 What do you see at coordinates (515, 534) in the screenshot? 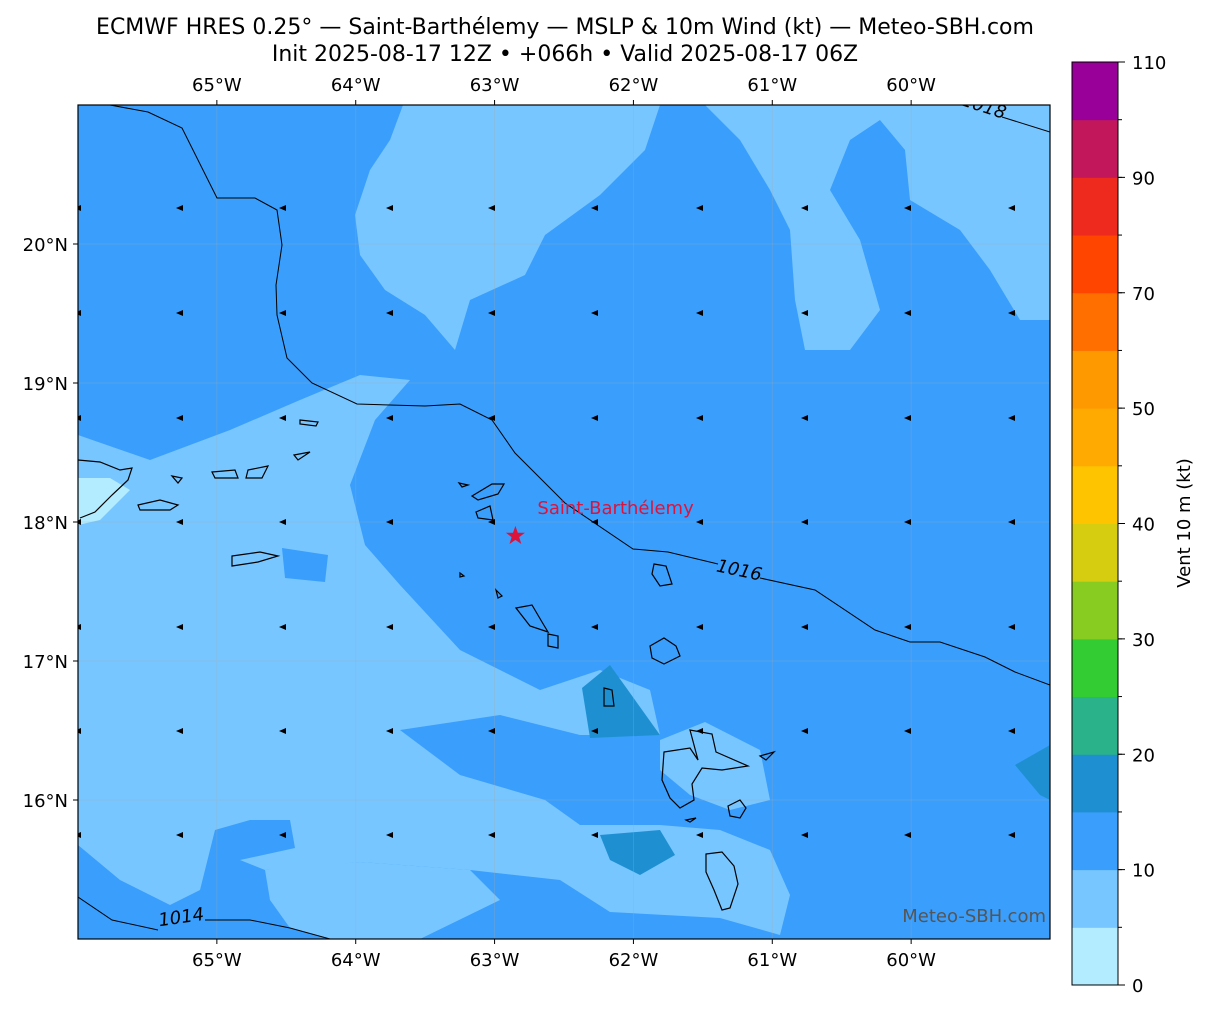
I see `location-marker` at bounding box center [515, 534].